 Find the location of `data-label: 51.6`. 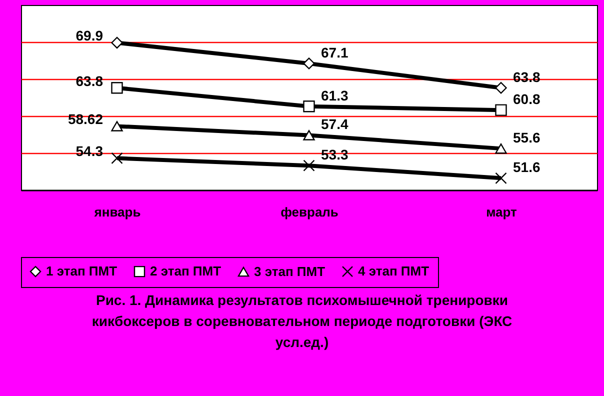

data-label: 51.6 is located at coordinates (526, 167).